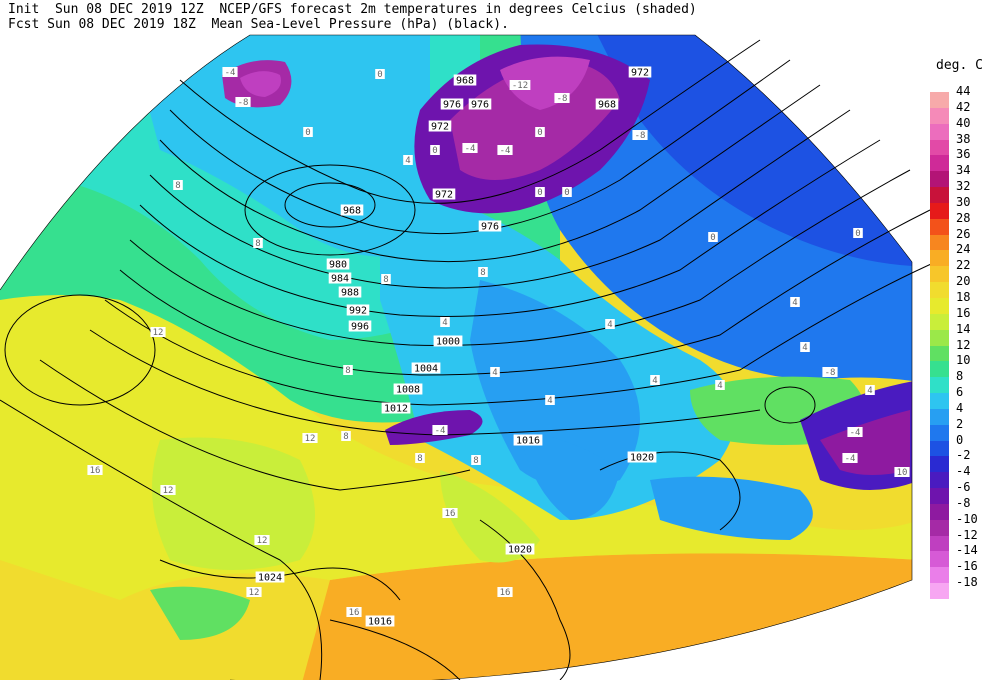 The height and width of the screenshot is (680, 1000). Describe the element at coordinates (426, 368) in the screenshot. I see `isobar-label: 1004` at that location.